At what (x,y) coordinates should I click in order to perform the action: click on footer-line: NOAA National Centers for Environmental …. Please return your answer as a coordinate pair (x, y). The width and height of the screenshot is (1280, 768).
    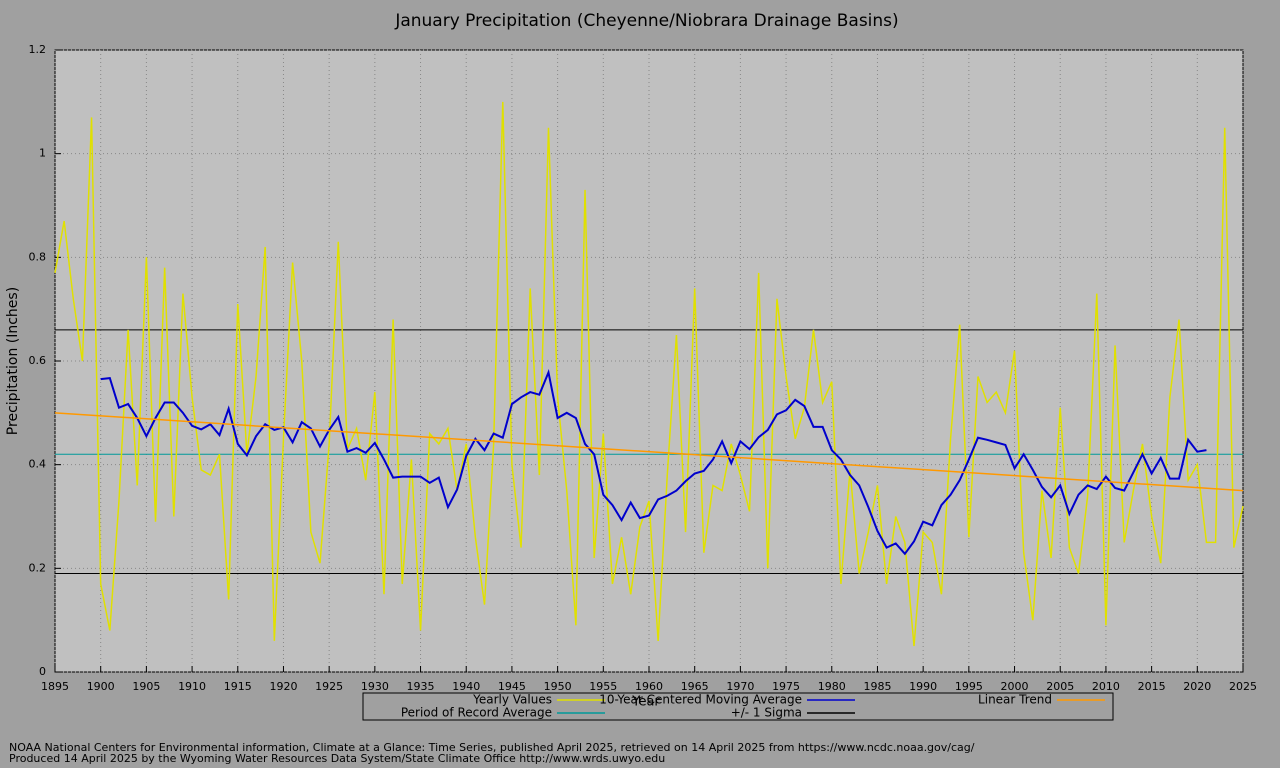
    Looking at the image, I should click on (492, 747).